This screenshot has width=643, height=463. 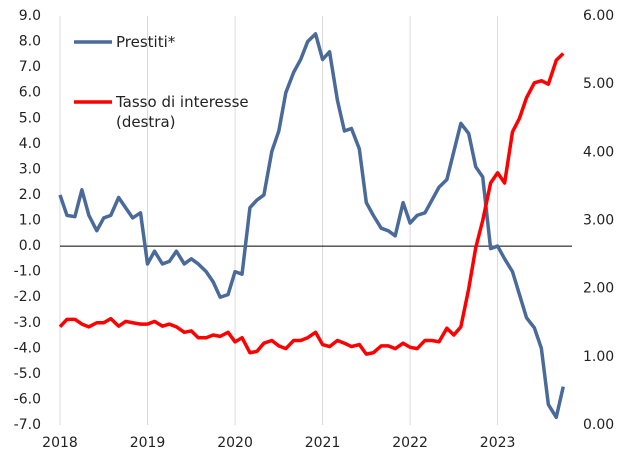 I want to click on y-tick-label: -3.0, so click(x=27, y=323).